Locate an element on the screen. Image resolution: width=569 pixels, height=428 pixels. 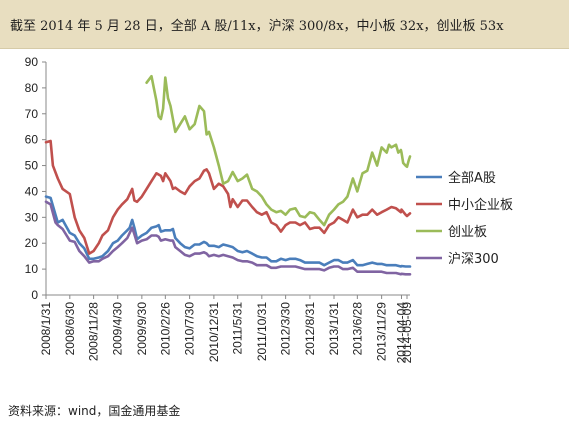
y-tick-label: 70 is located at coordinates (32, 114).